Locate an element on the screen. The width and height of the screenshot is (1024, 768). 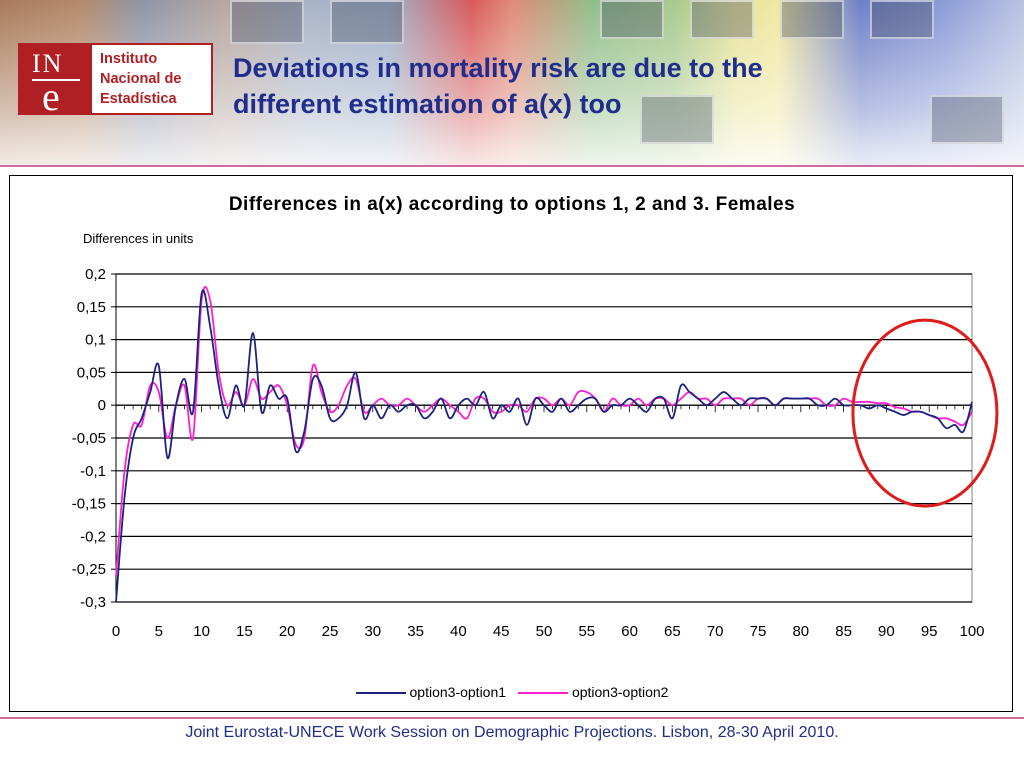
logo-mark-top: IN is located at coordinates (48, 63).